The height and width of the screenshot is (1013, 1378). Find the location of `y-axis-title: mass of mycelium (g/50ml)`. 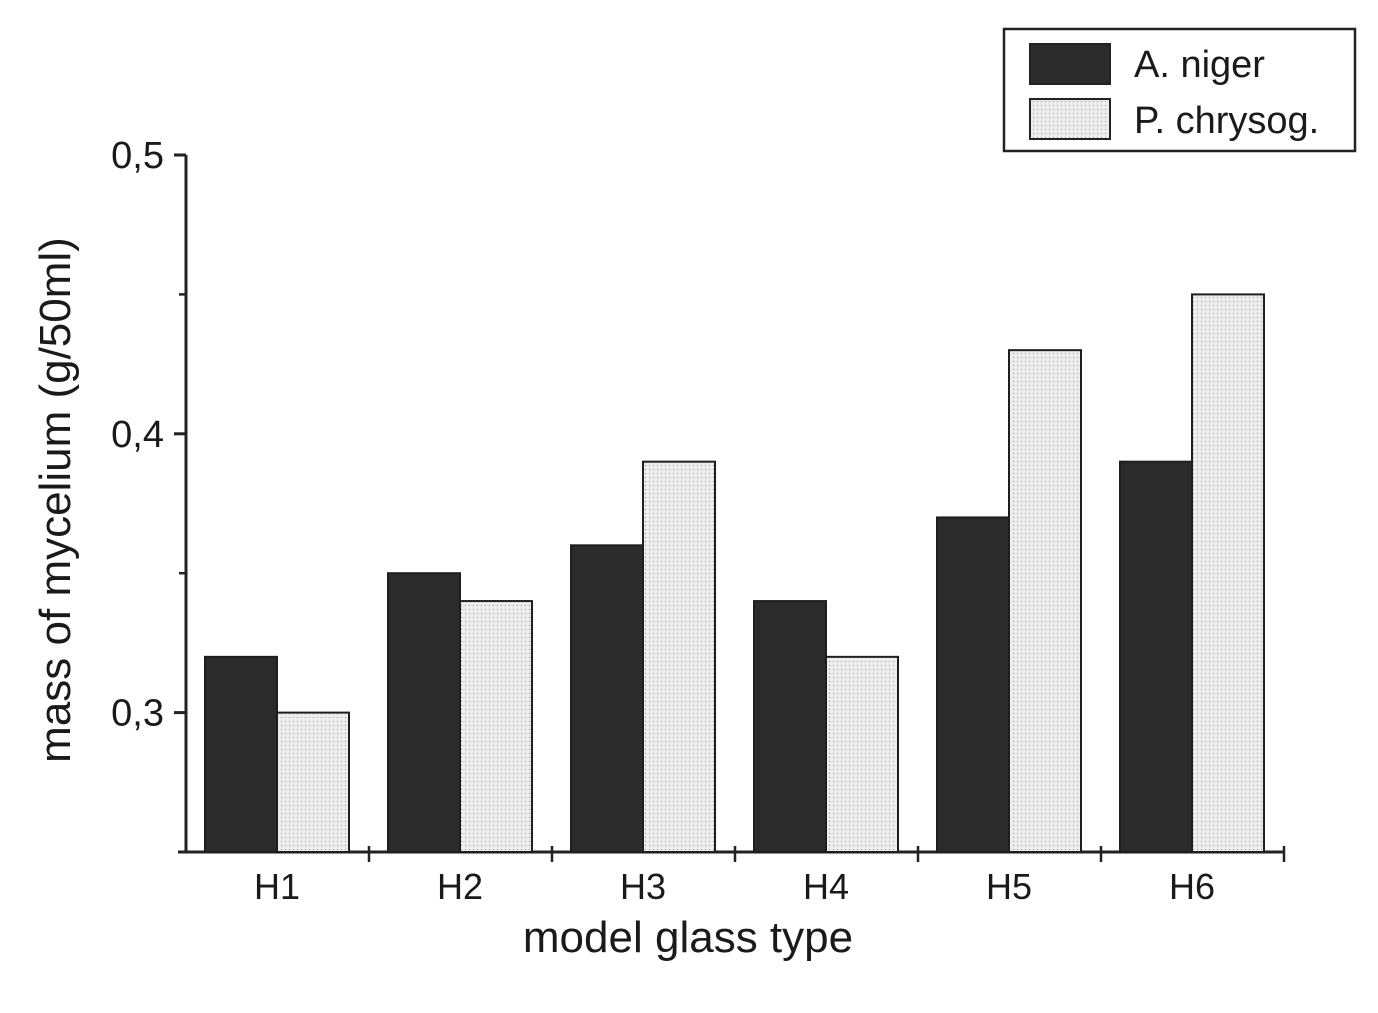

y-axis-title: mass of mycelium (g/50ml) is located at coordinates (55, 500).